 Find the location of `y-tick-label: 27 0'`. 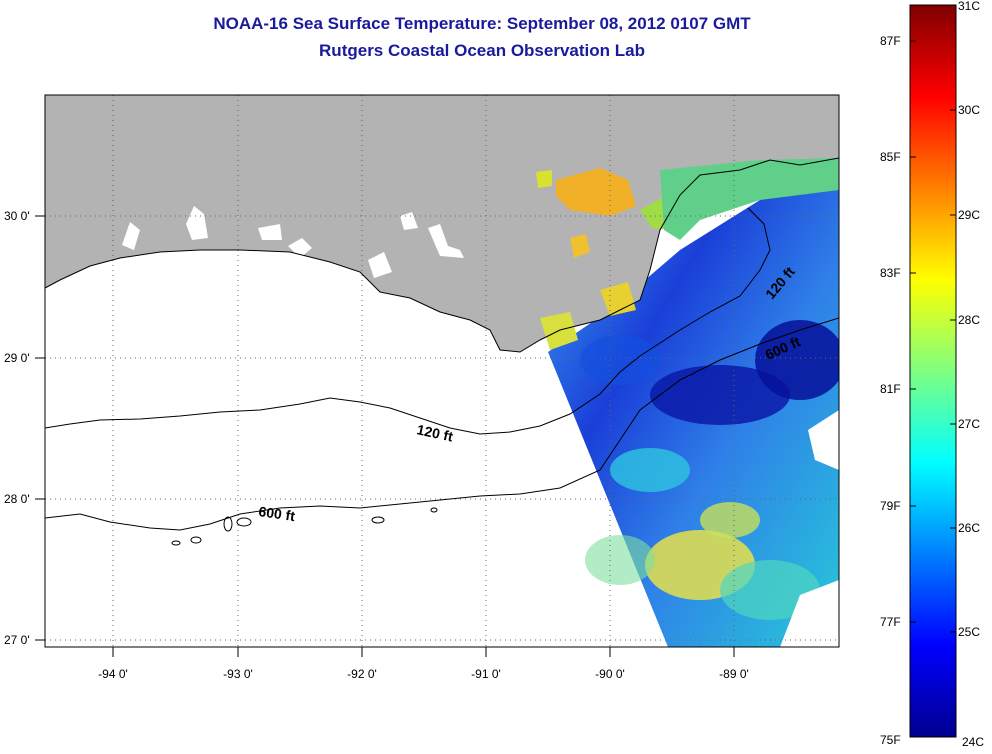

y-tick-label: 27 0' is located at coordinates (17, 640).